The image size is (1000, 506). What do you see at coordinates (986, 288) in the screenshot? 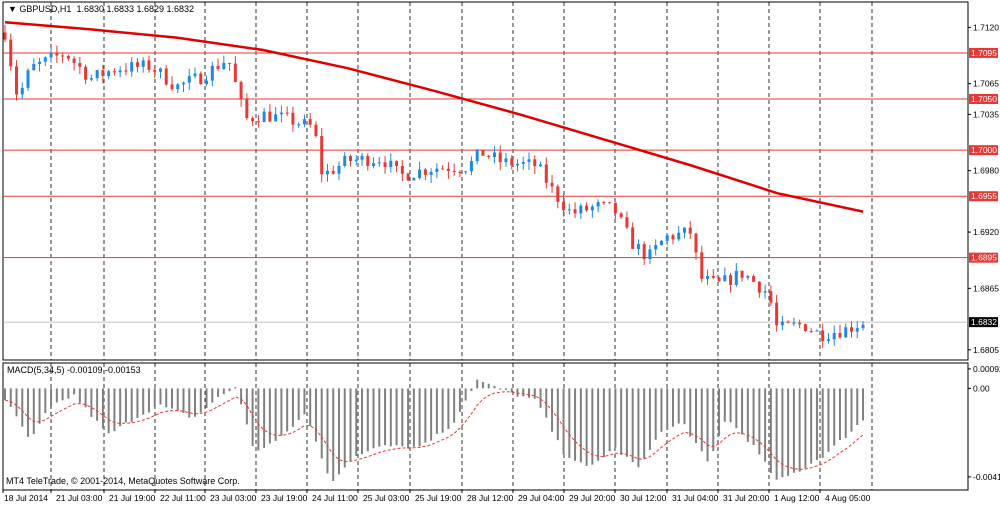
I see `y-tick-label: 1.6865` at bounding box center [986, 288].